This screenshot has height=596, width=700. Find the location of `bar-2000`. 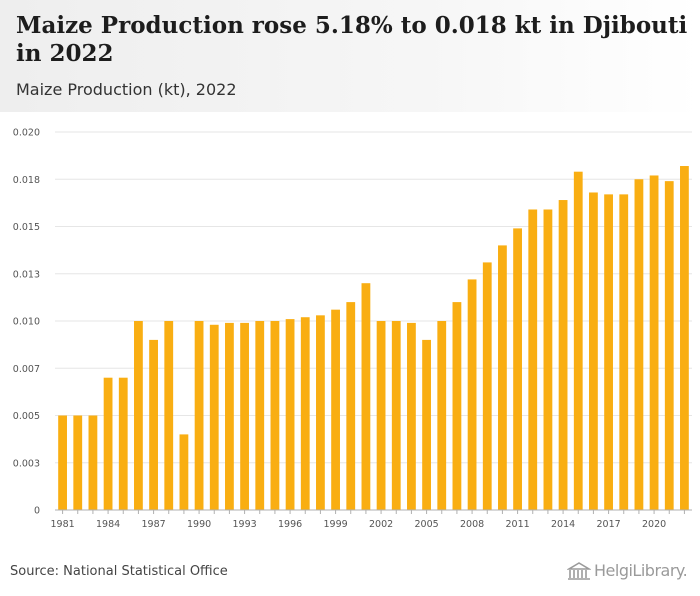

bar-2000 is located at coordinates (351, 406).